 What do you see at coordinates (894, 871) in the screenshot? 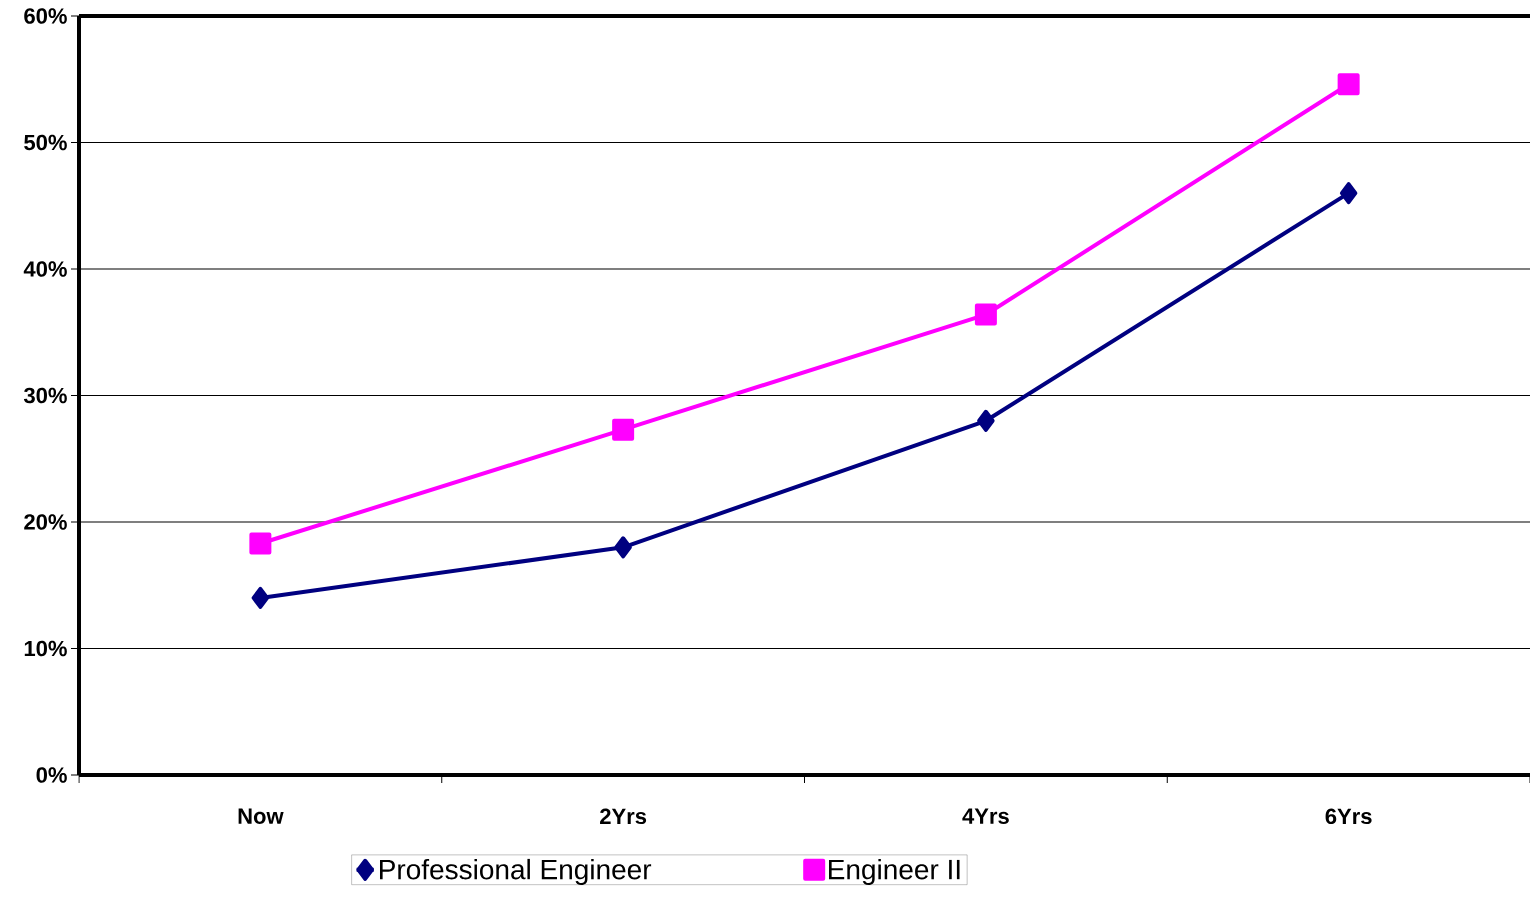
I see `legend-label: Engineer II` at bounding box center [894, 871].